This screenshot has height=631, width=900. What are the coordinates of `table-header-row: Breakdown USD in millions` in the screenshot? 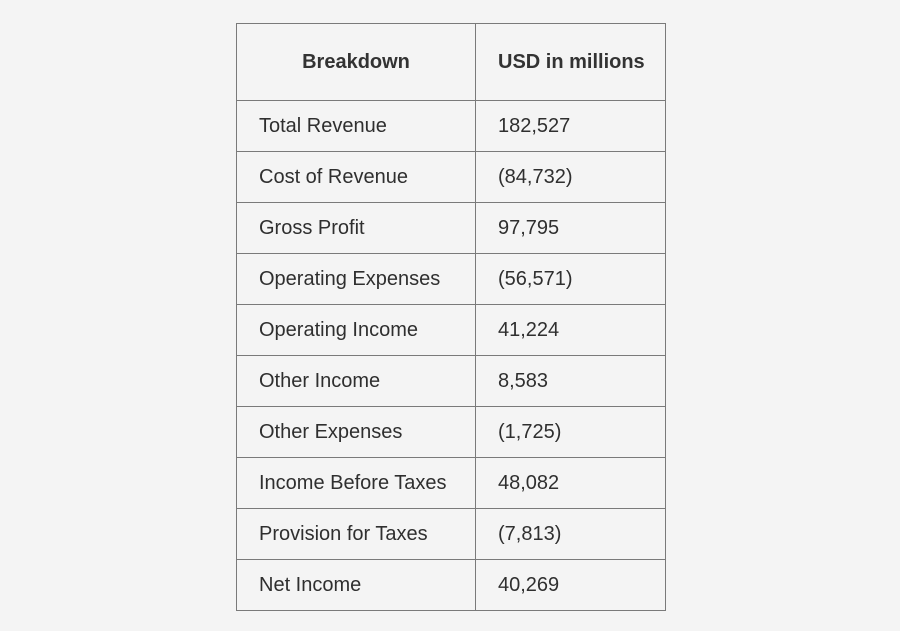 It's located at (451, 62).